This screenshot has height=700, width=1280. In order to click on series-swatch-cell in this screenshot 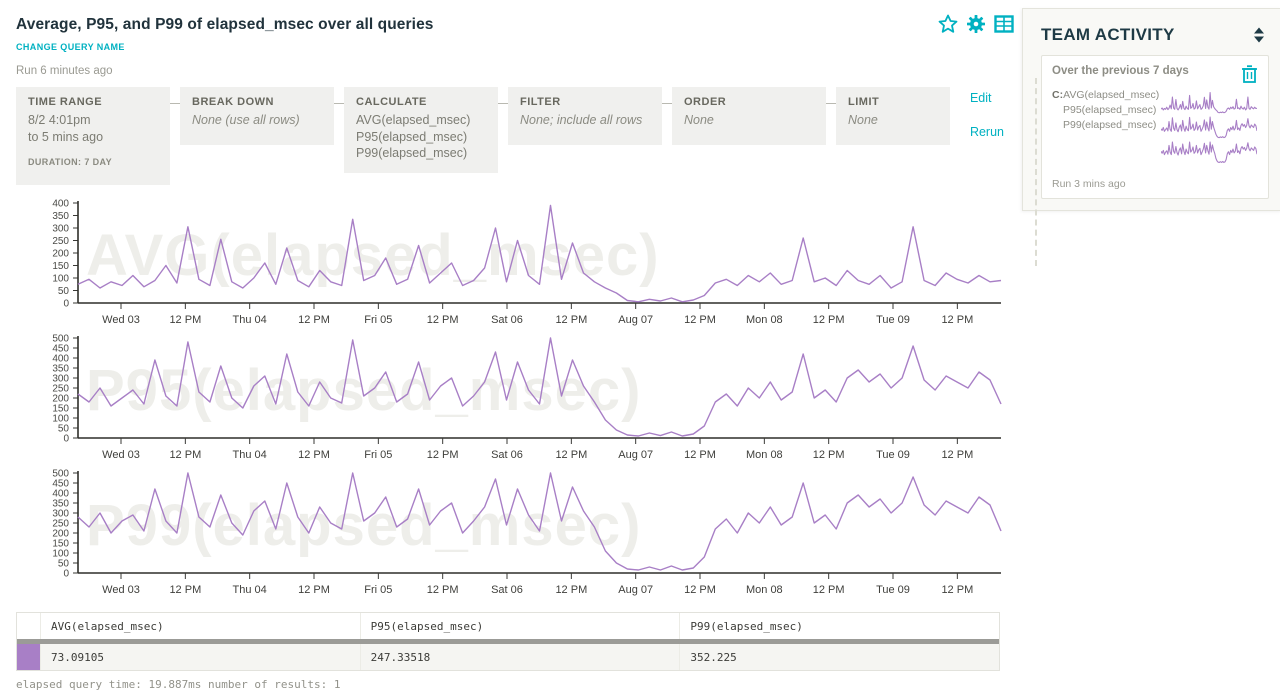, I will do `click(29, 657)`.